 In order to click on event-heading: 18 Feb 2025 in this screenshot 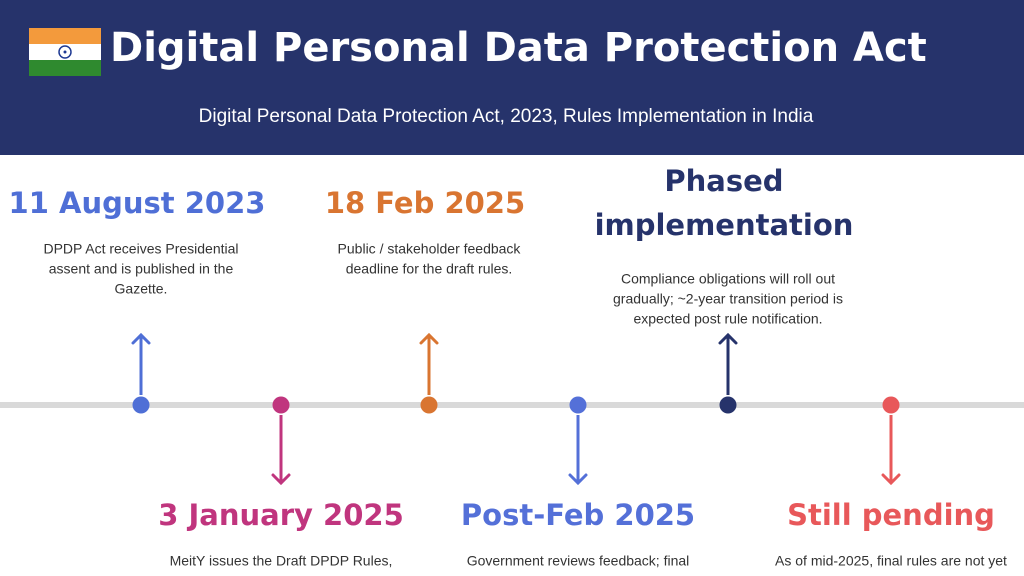, I will do `click(425, 203)`.